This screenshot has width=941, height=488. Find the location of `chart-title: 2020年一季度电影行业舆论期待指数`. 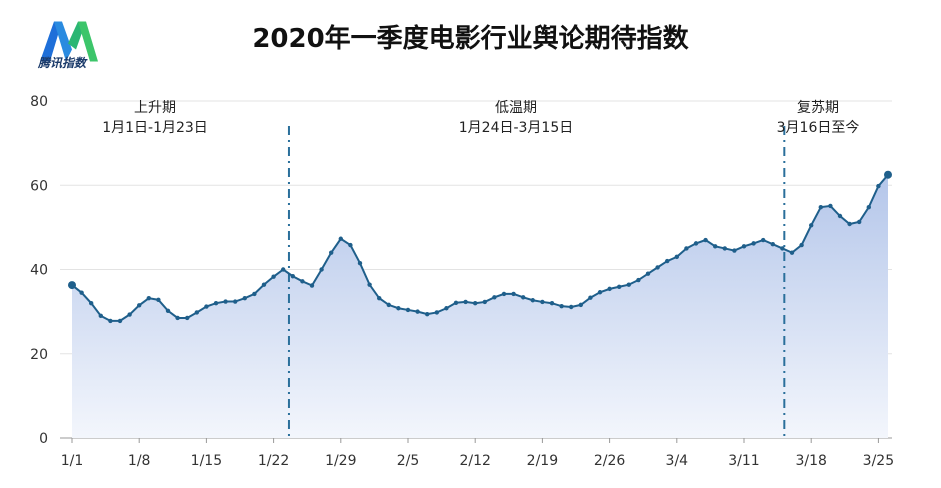

chart-title: 2020年一季度电影行业舆论期待指数 is located at coordinates (470, 39).